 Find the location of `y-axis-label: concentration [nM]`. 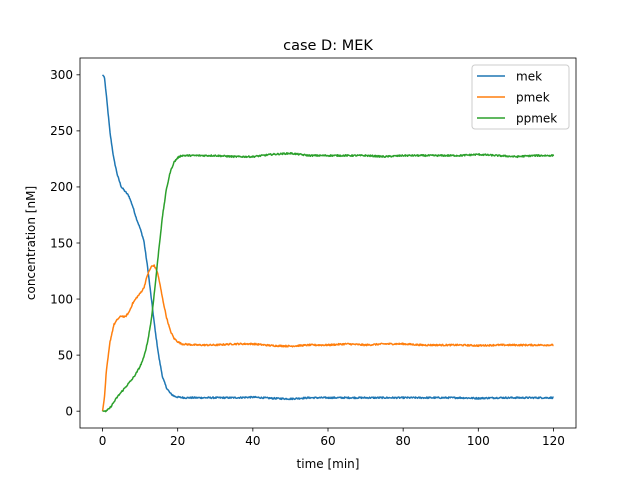

y-axis-label: concentration [nM] is located at coordinates (31, 243).